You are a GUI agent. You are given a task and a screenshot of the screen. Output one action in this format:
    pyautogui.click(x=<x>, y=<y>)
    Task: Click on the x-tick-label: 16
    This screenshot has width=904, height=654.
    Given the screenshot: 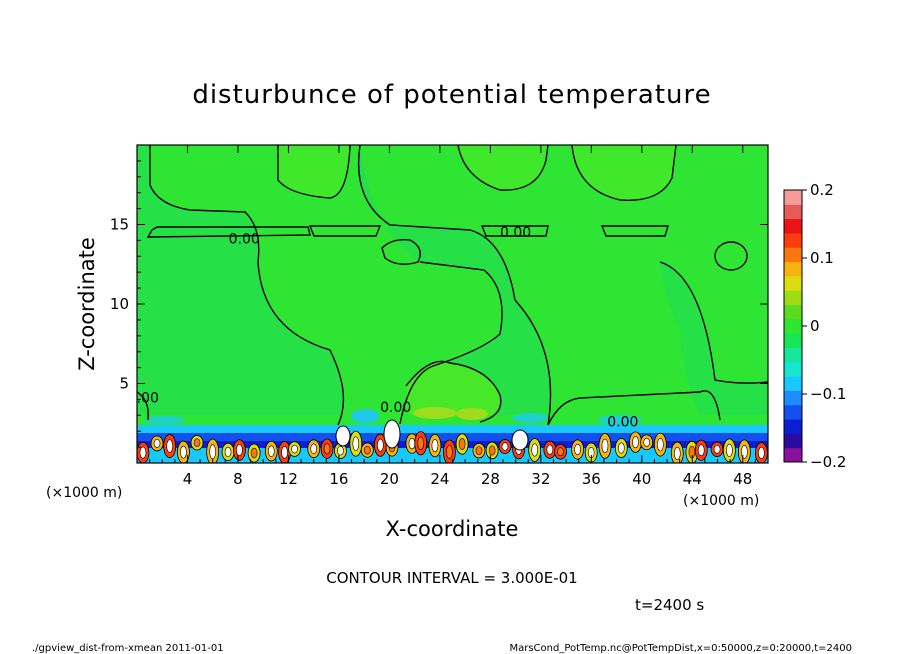 What is the action you would take?
    pyautogui.click(x=338, y=479)
    